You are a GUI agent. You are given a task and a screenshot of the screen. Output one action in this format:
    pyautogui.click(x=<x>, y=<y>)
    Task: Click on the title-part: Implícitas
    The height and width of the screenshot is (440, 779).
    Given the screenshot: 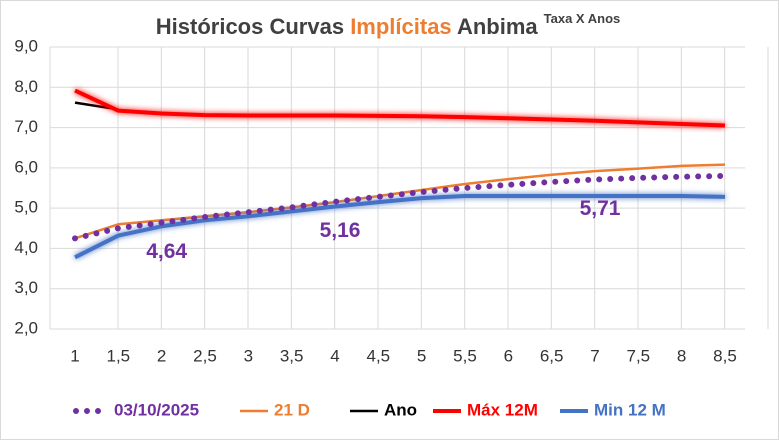 What is the action you would take?
    pyautogui.click(x=400, y=26)
    